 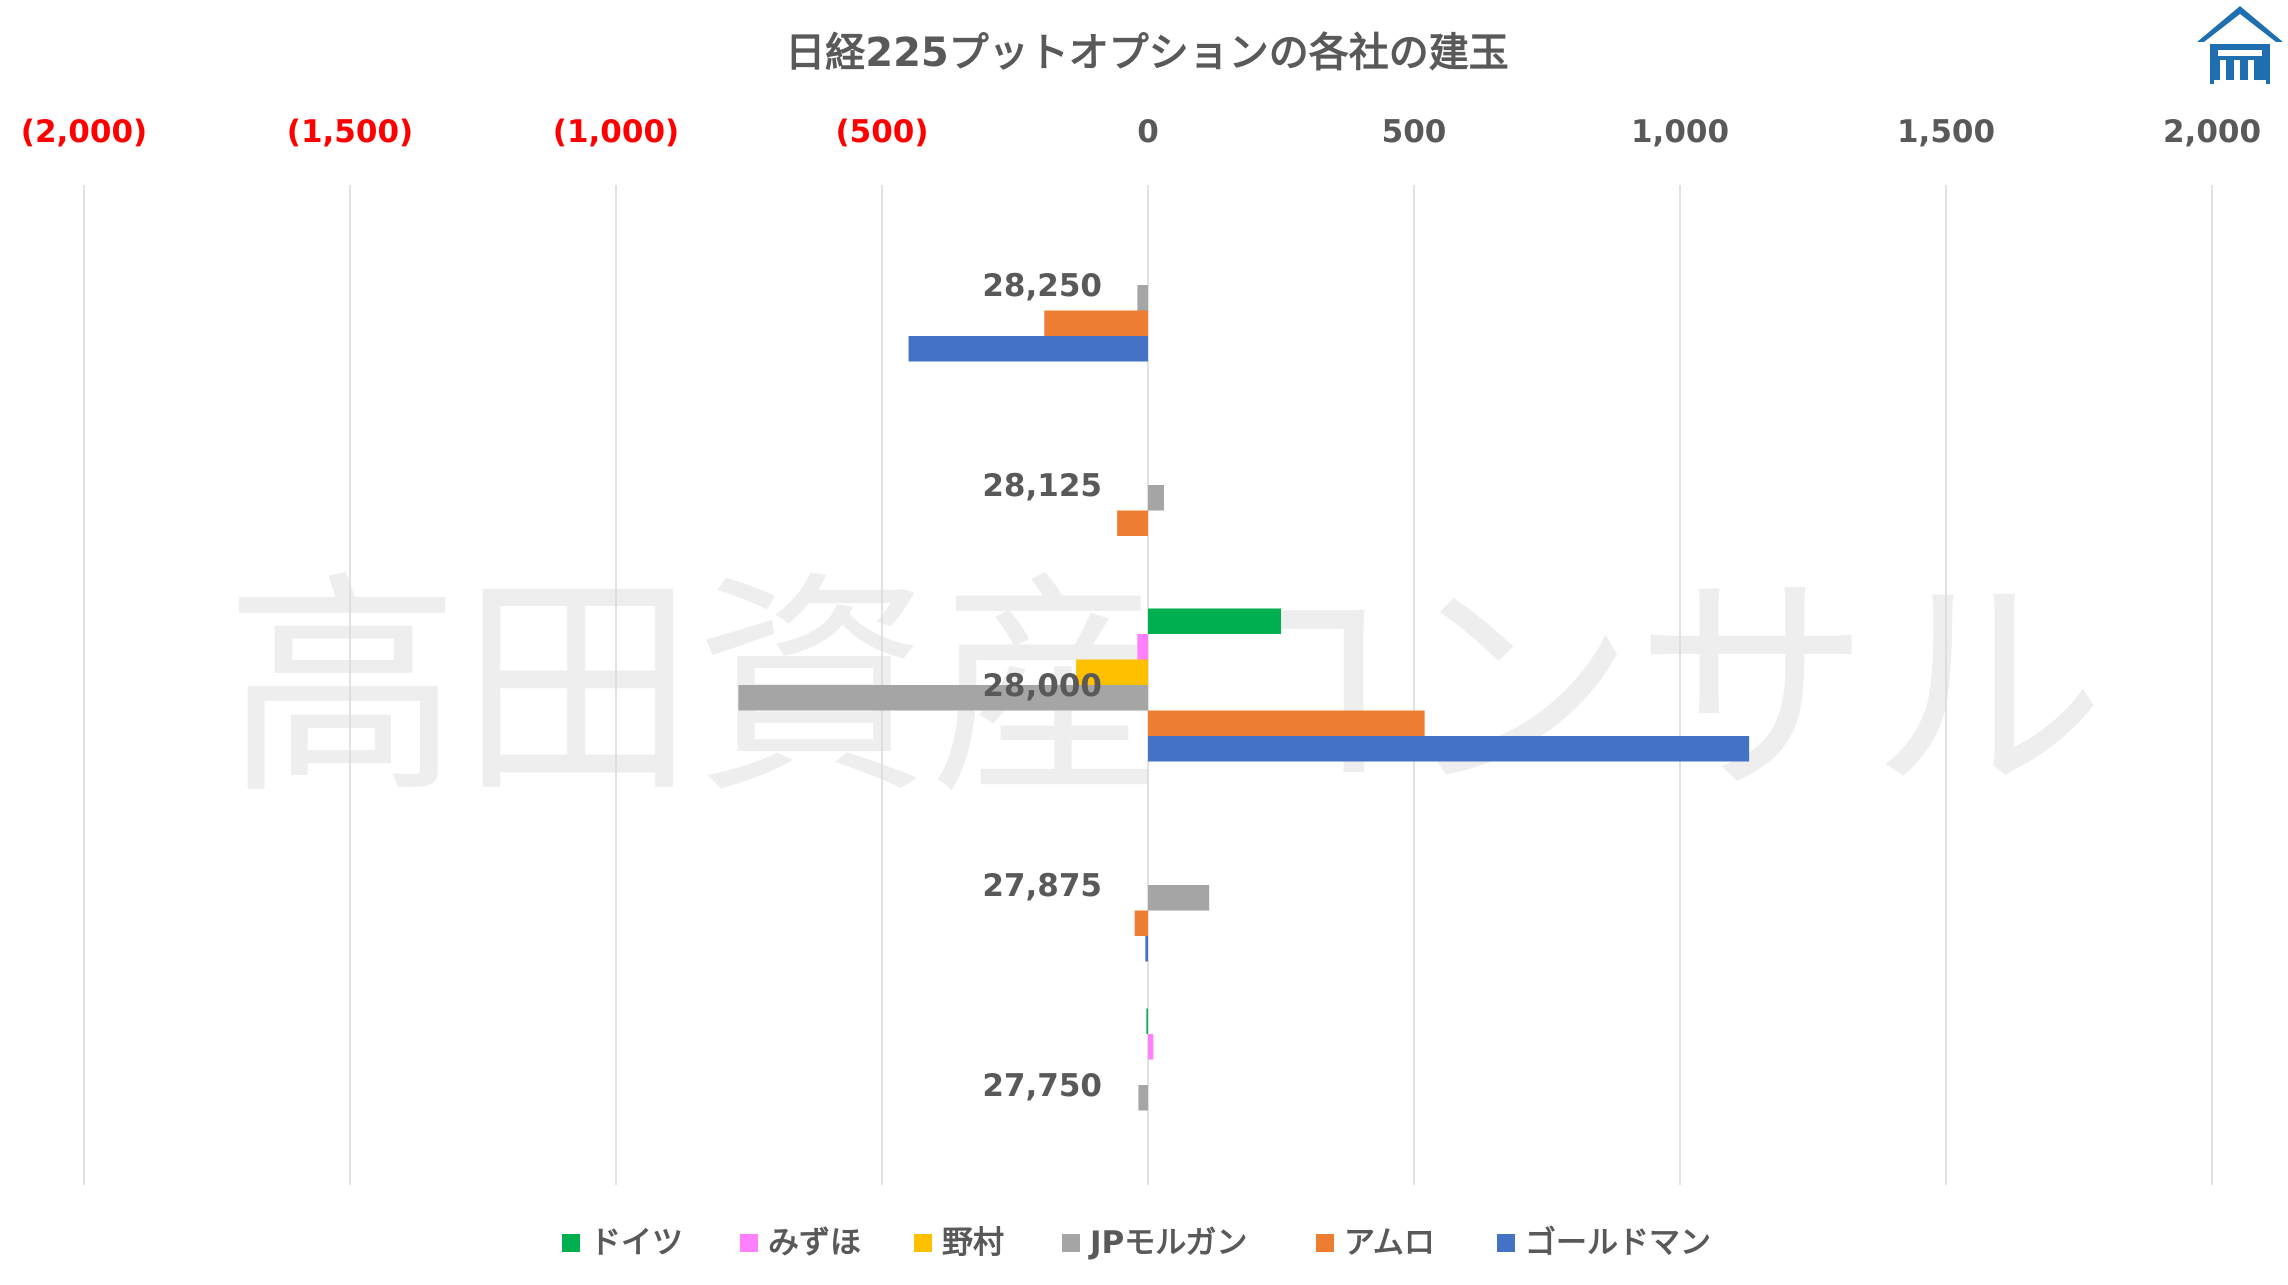 What do you see at coordinates (1147, 53) in the screenshot?
I see `chart-title: 日経225プットオプションの各社の建玉` at bounding box center [1147, 53].